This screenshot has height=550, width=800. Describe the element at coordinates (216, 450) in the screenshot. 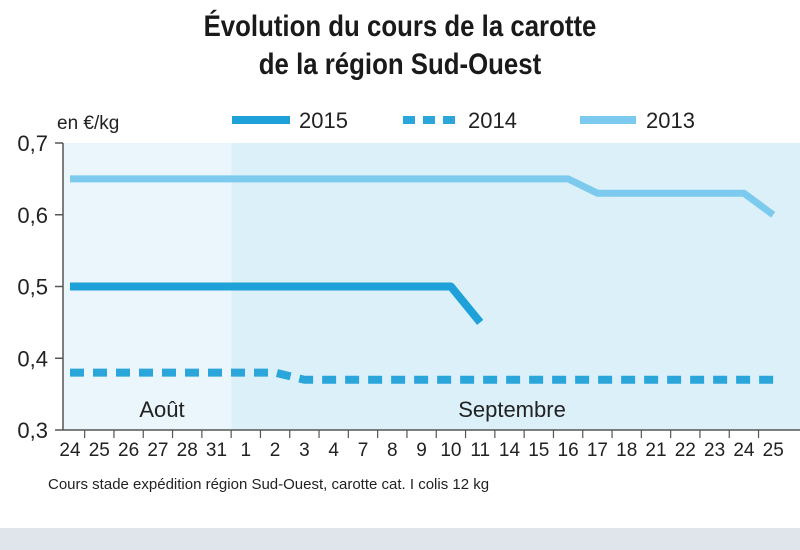

I see `x-tick-label: 31` at that location.